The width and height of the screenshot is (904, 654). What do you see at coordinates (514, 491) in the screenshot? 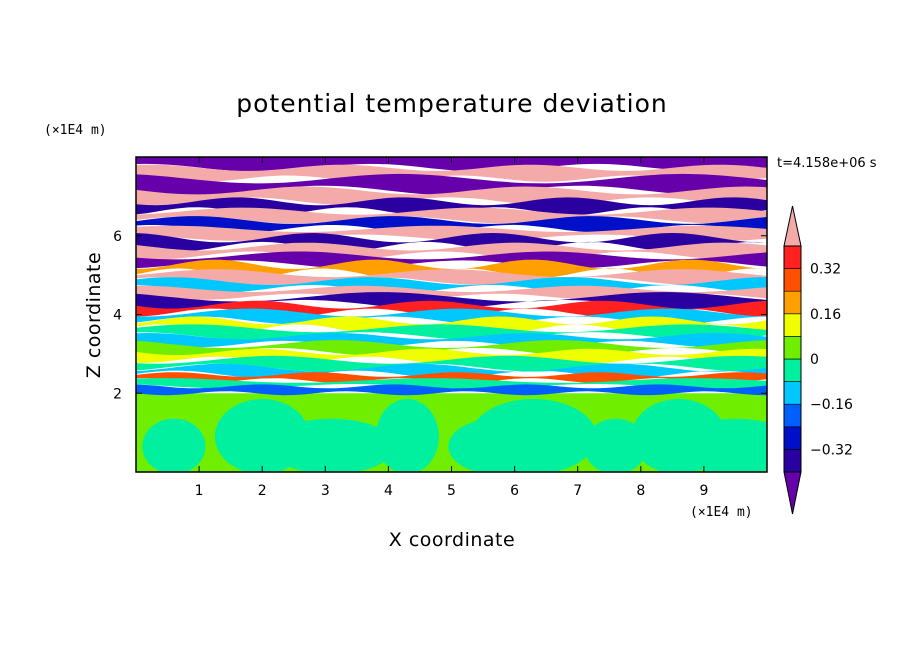
I see `x-tick-label: 6` at bounding box center [514, 491].